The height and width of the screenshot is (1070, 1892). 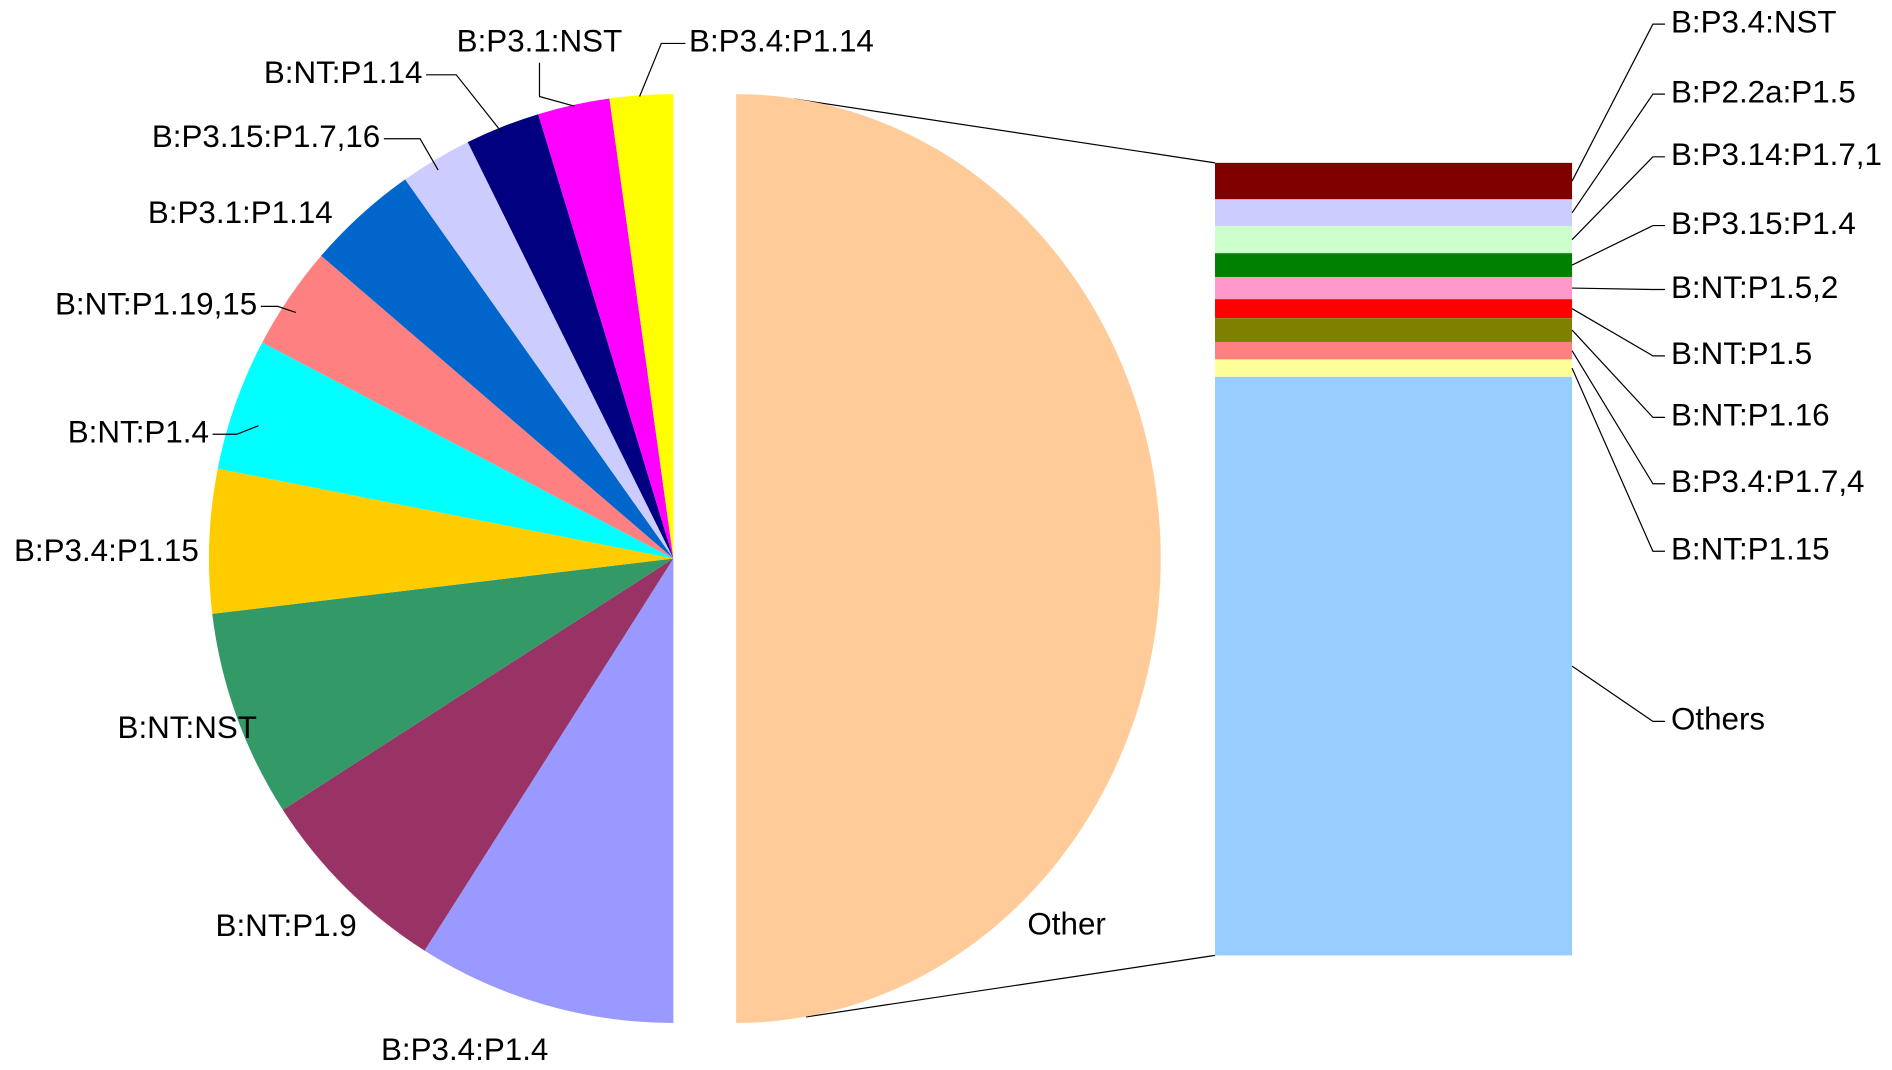 What do you see at coordinates (1754, 21) in the screenshot?
I see `bar-label: B:P3.4:NST` at bounding box center [1754, 21].